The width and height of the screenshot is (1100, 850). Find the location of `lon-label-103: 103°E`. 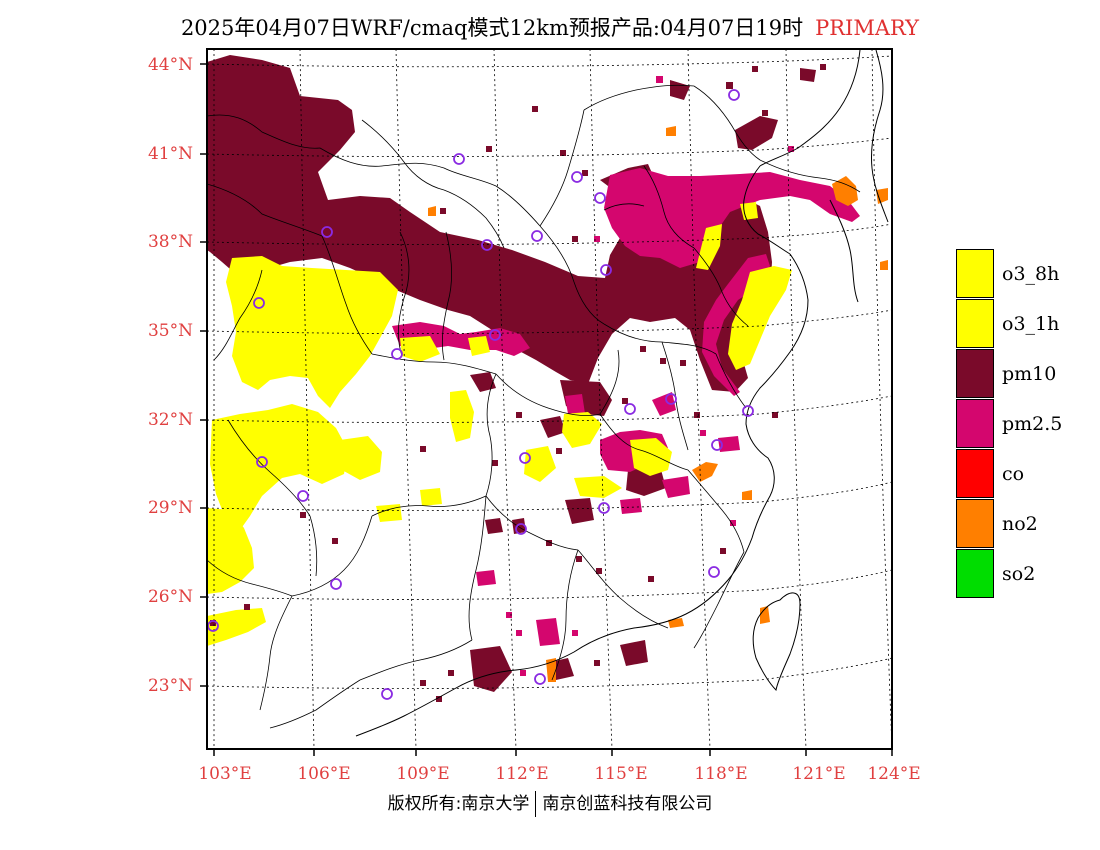

lon-label-103: 103°E is located at coordinates (225, 774).